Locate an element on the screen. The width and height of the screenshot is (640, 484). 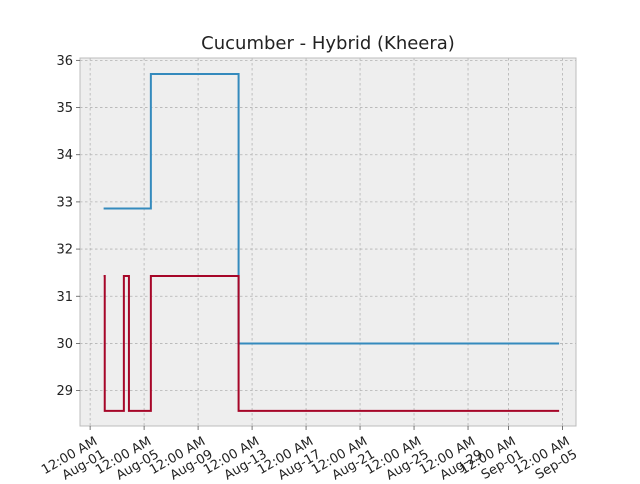
y-tick-label: 30 is located at coordinates (64, 344).